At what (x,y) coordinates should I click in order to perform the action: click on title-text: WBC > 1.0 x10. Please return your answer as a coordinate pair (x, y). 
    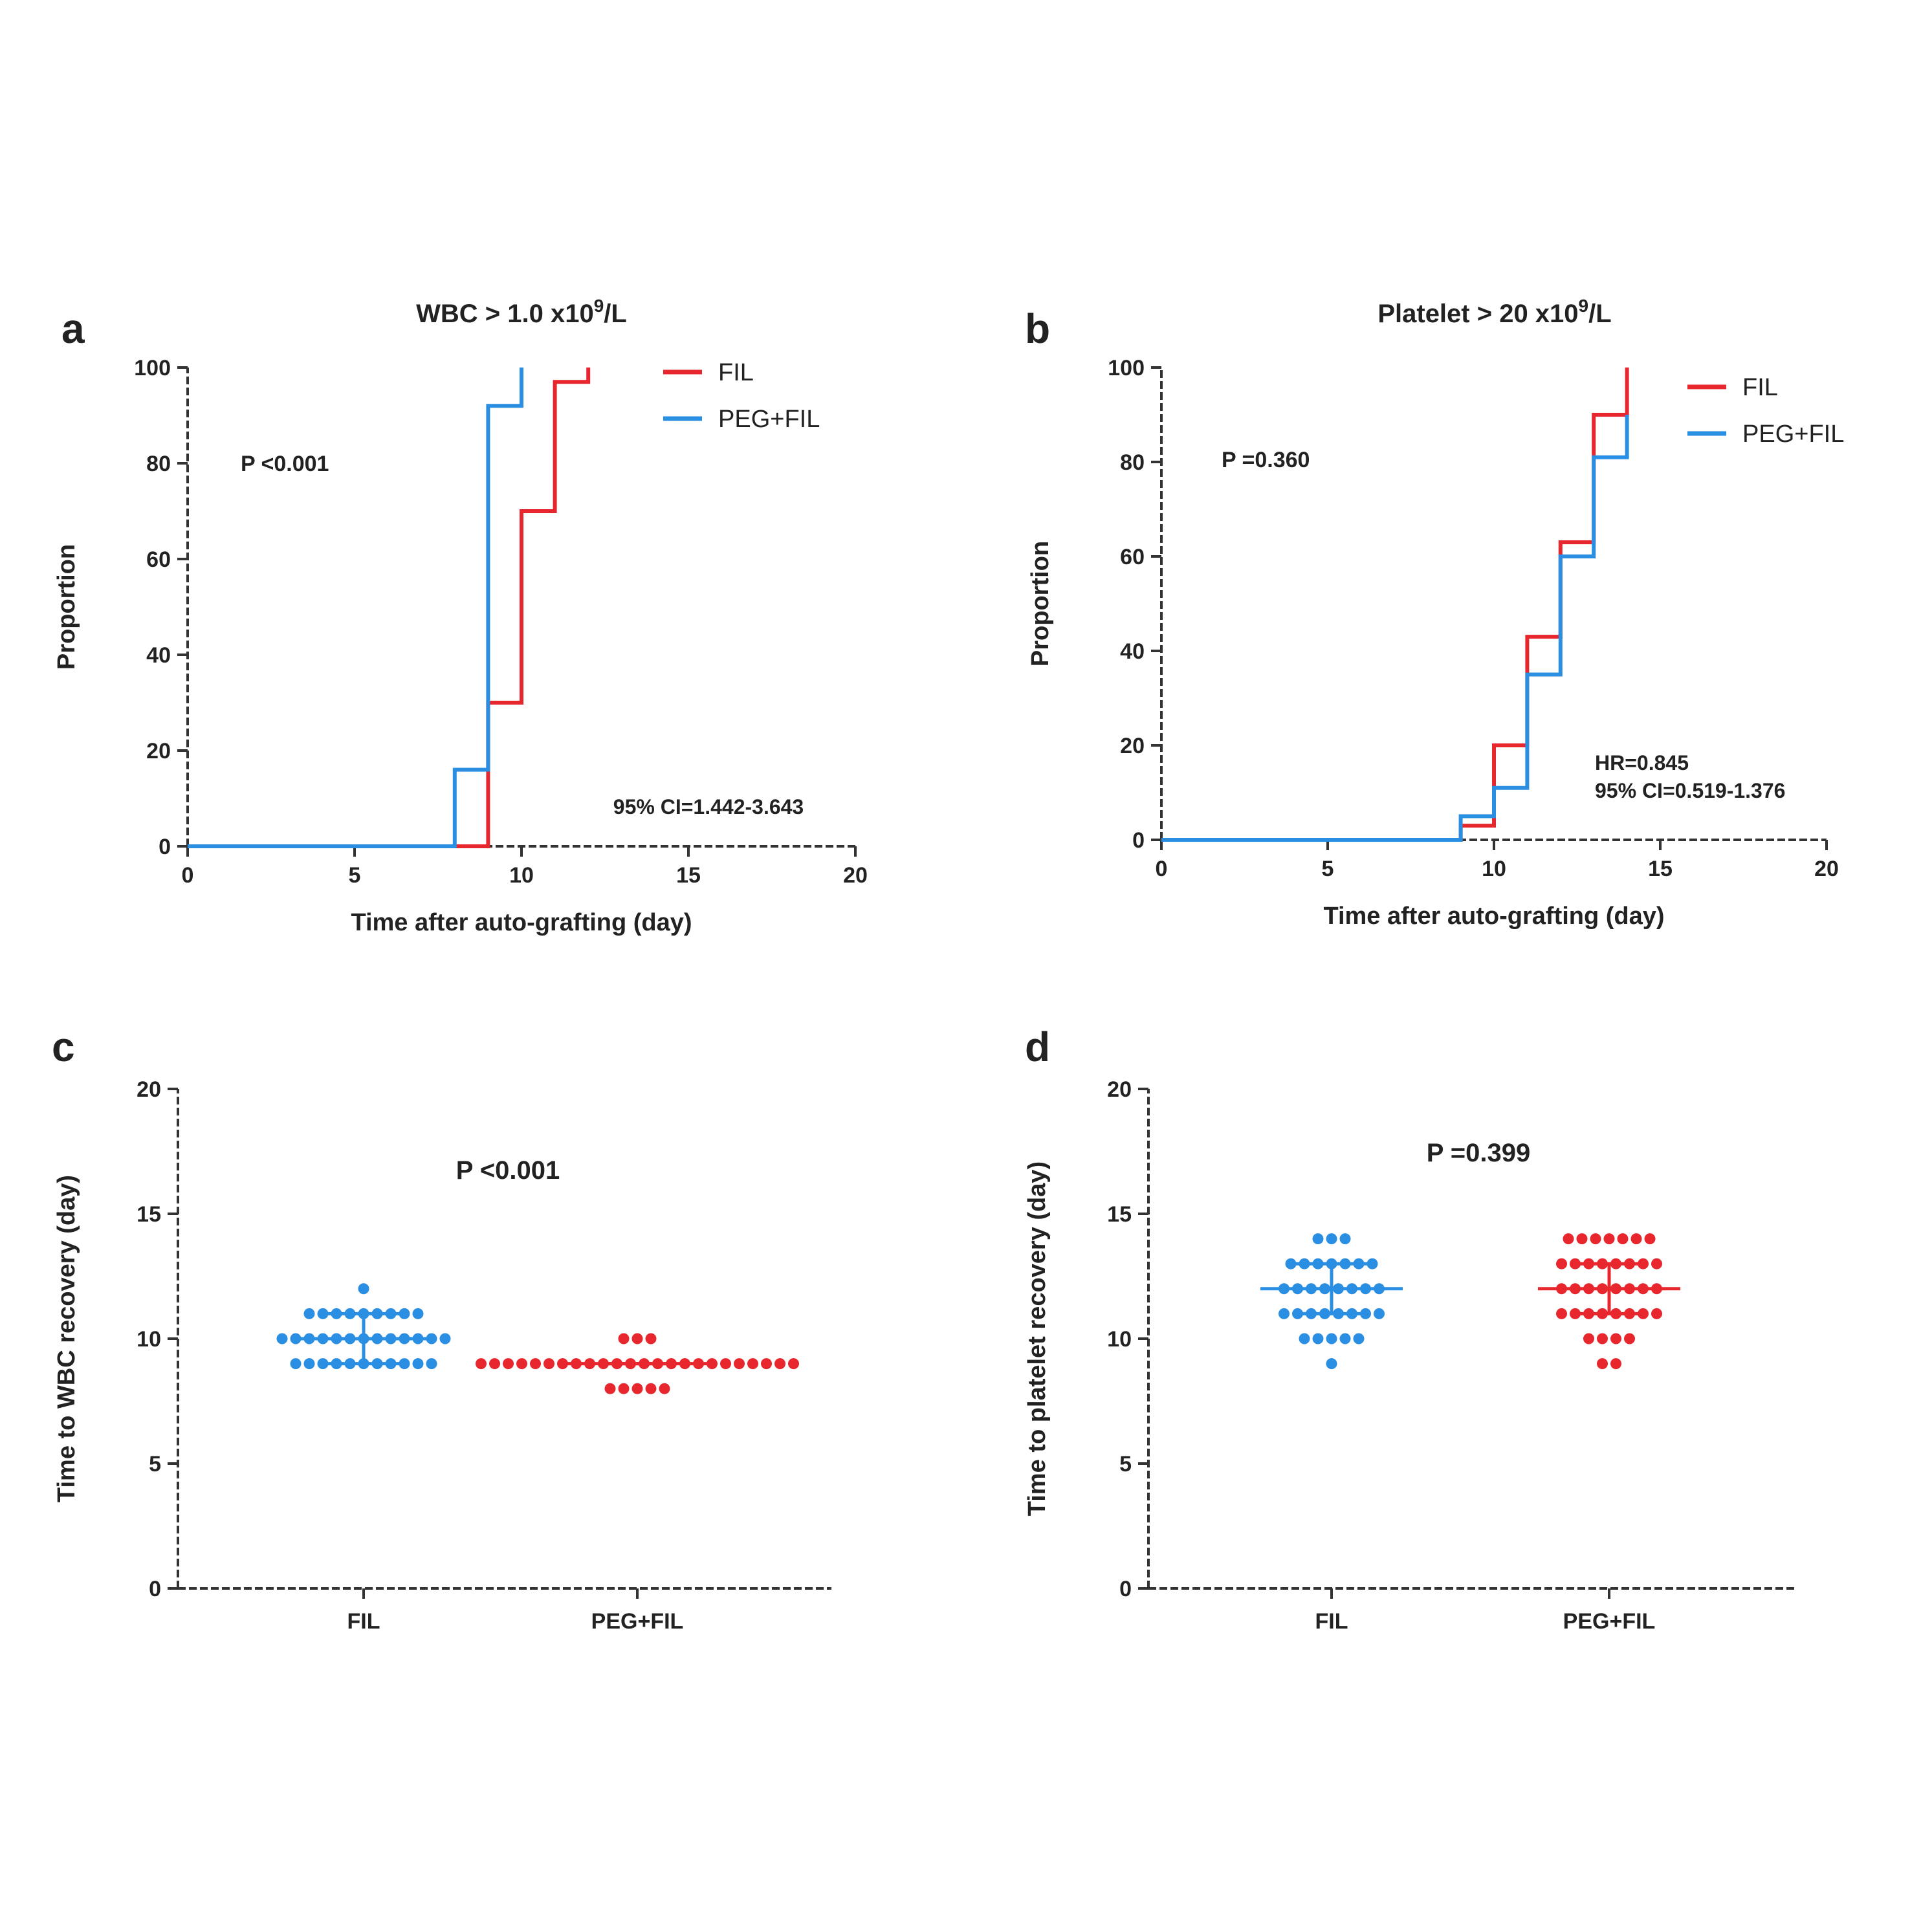
    Looking at the image, I should click on (505, 314).